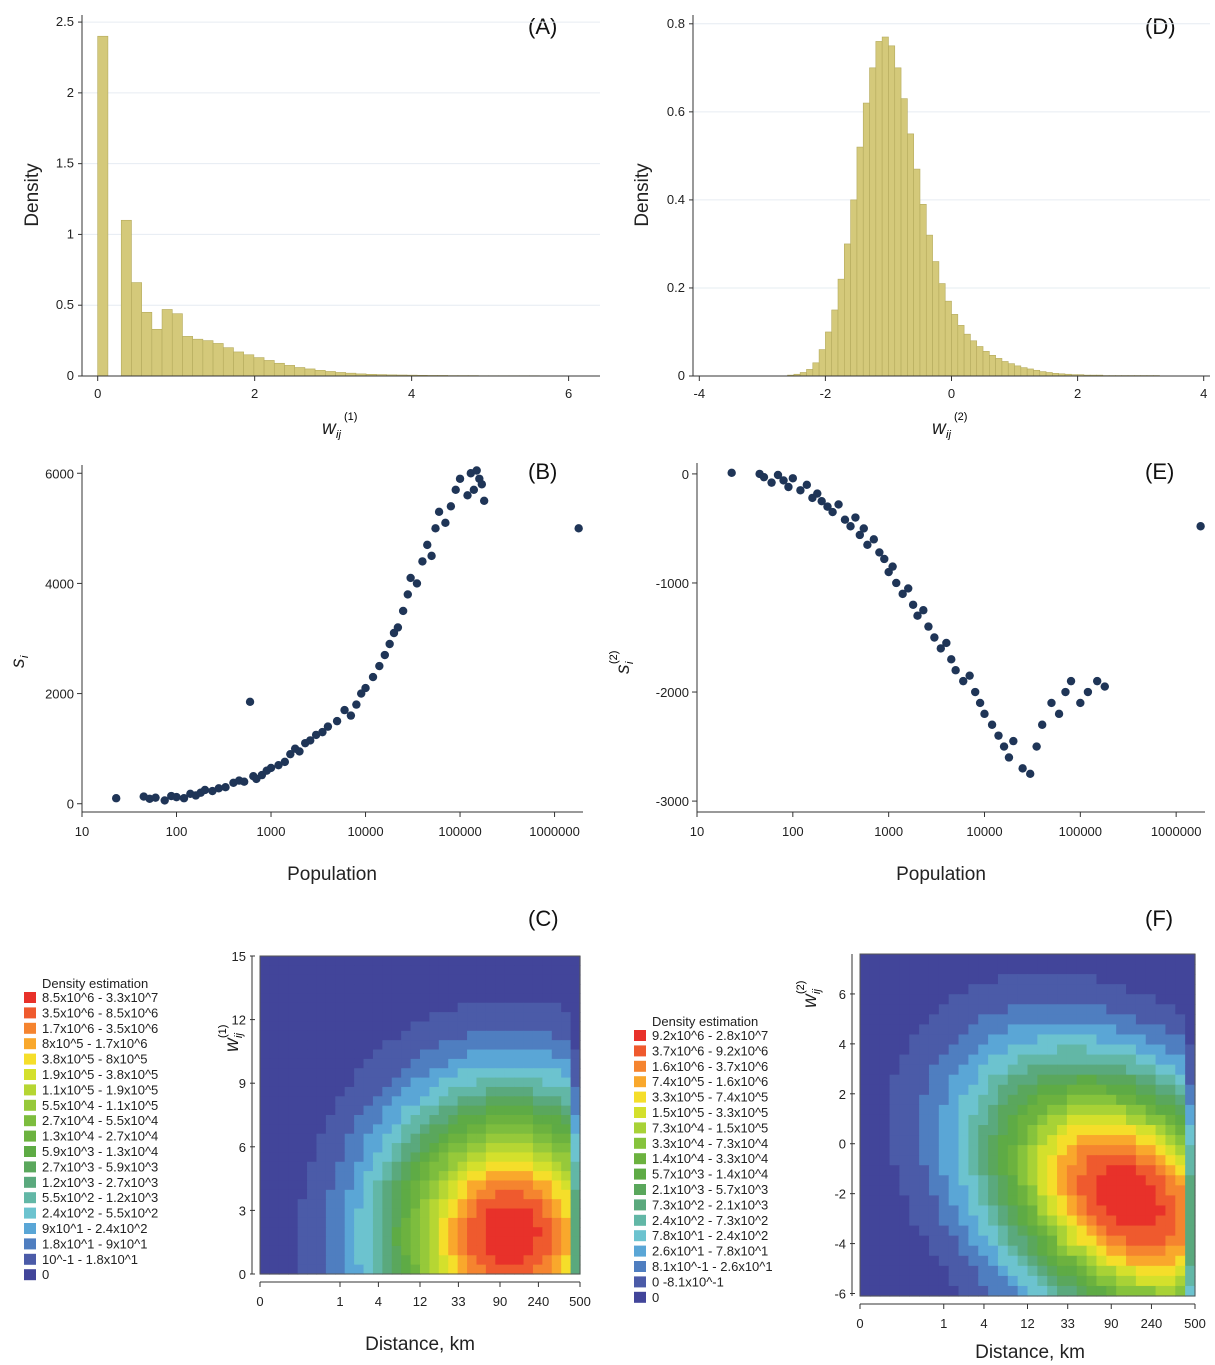 This screenshot has height=1365, width=1215. I want to click on histogram-bar, so click(948, 338).